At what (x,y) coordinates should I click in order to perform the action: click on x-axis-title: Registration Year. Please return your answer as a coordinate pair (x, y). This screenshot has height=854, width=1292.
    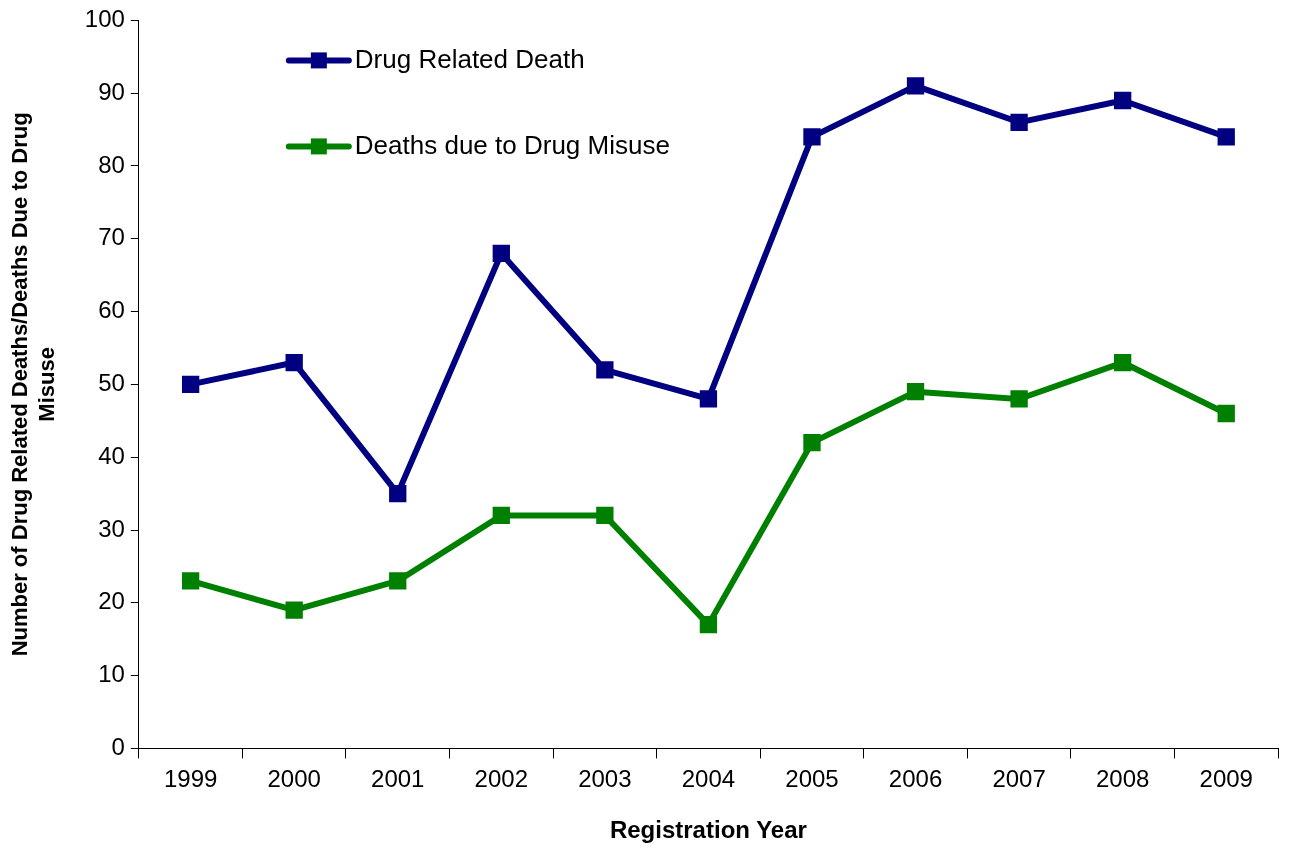
    Looking at the image, I should click on (708, 830).